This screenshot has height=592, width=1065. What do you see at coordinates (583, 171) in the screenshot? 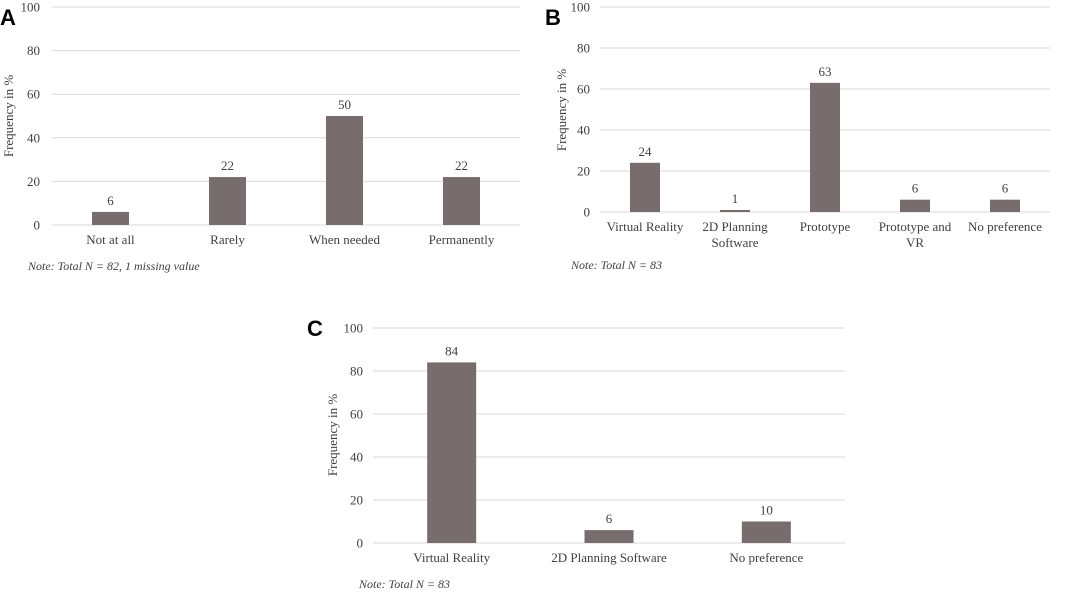
I see `y-tick-label-b-20: 20` at bounding box center [583, 171].